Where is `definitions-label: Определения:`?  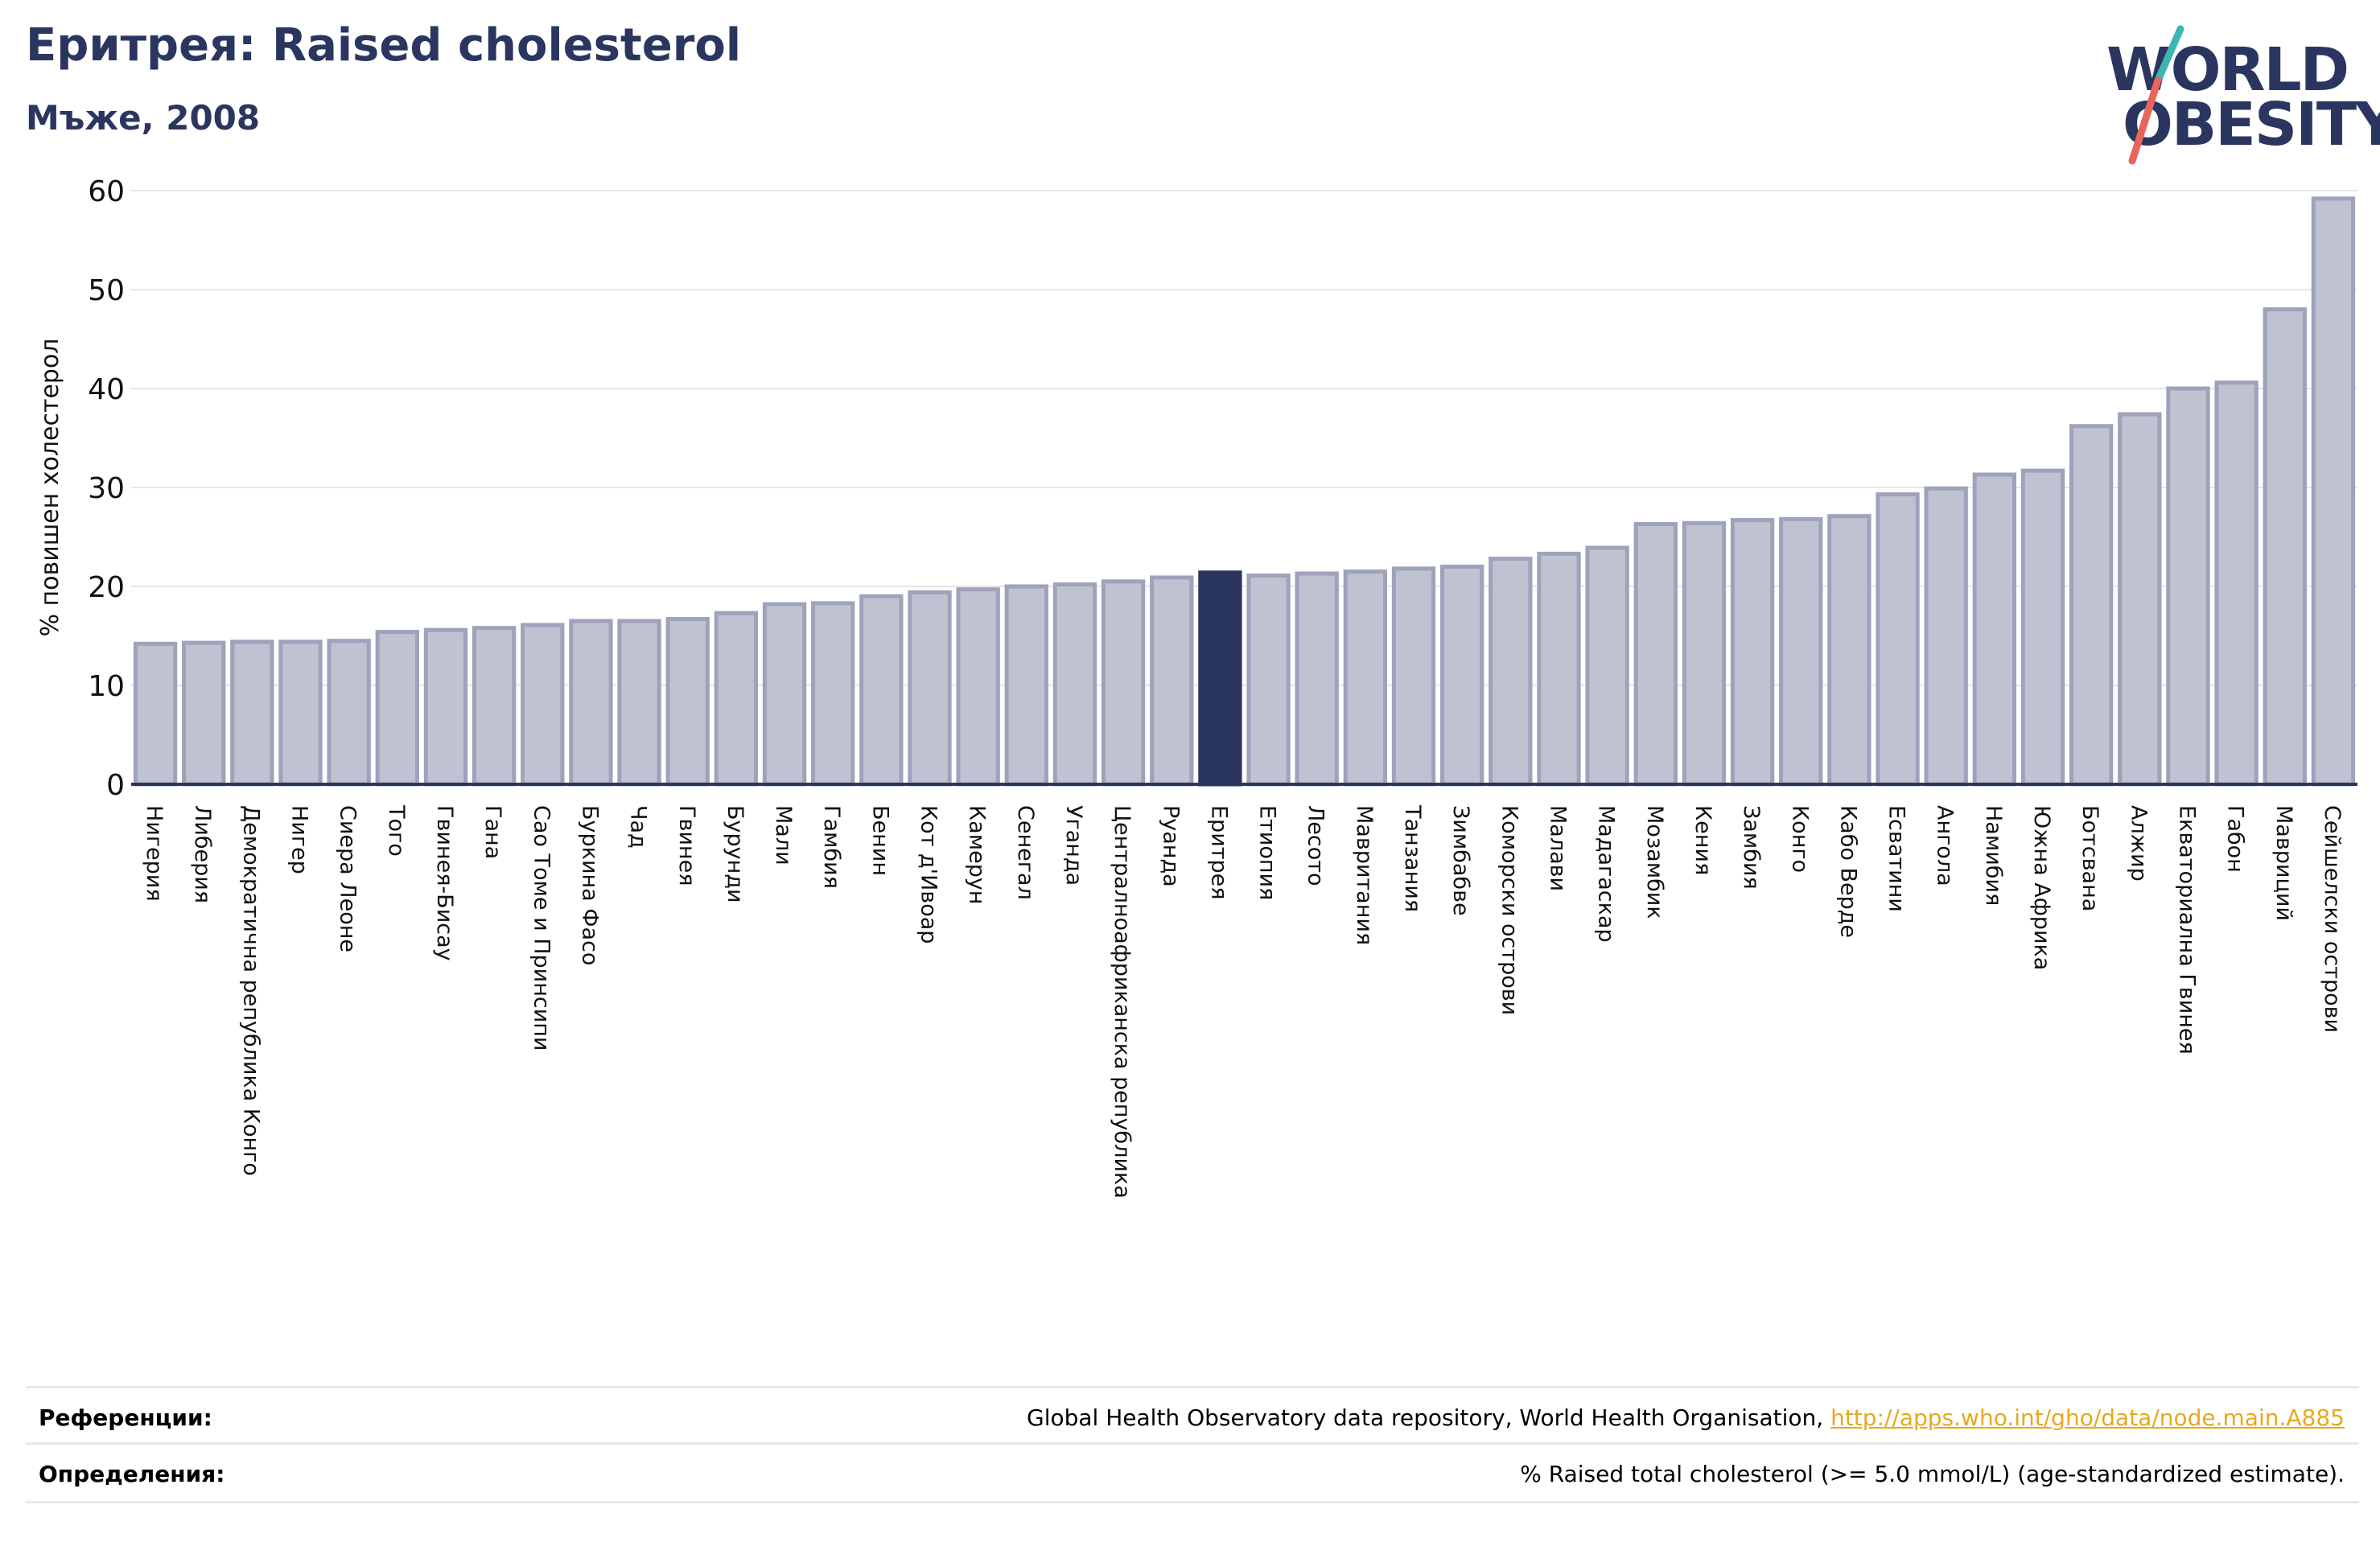
definitions-label: Определения: is located at coordinates (132, 1474).